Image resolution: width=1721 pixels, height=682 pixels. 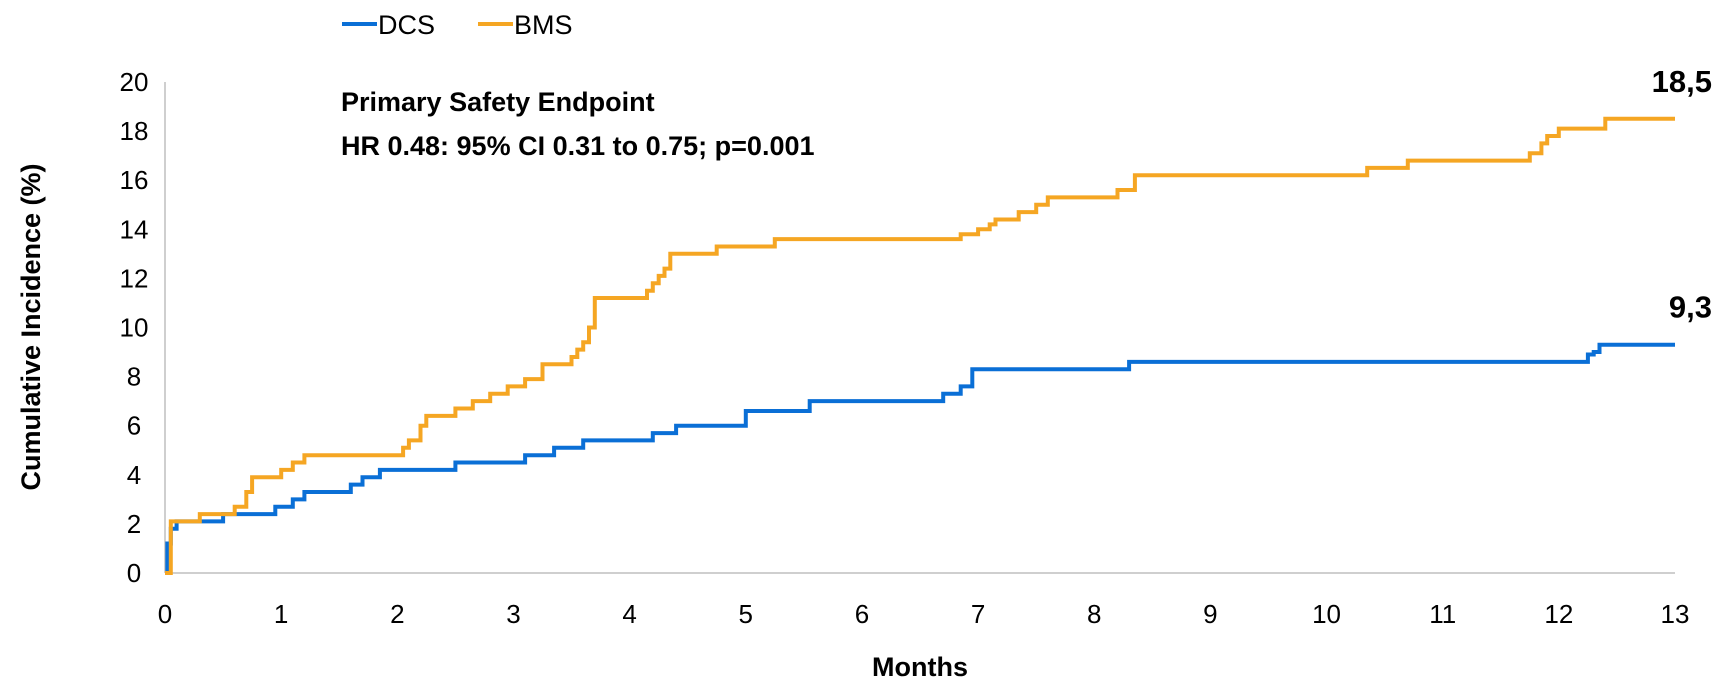 What do you see at coordinates (513, 614) in the screenshot?
I see `x-tick-label: 3` at bounding box center [513, 614].